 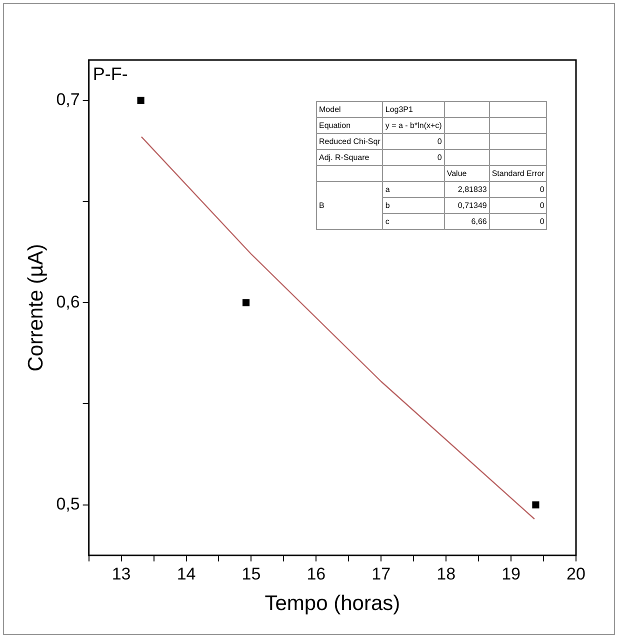 What do you see at coordinates (413, 110) in the screenshot?
I see `annotation: Log3P1` at bounding box center [413, 110].